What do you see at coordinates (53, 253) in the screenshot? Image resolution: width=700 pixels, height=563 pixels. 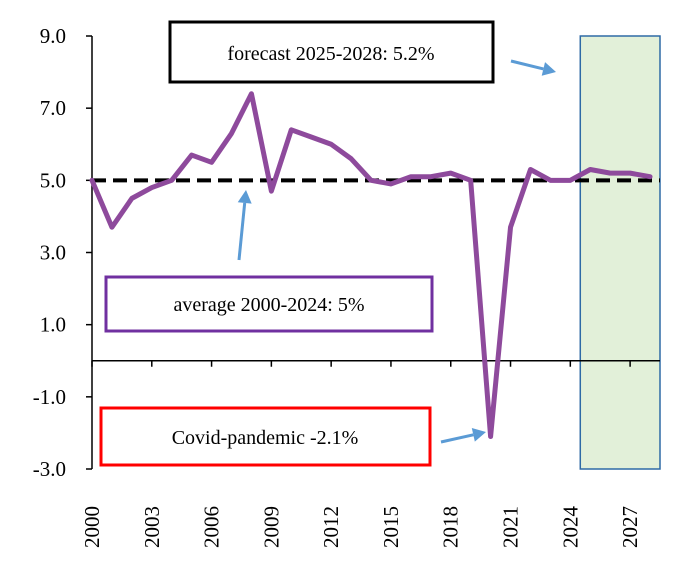 I see `y-tick-label: 3.0` at bounding box center [53, 253].